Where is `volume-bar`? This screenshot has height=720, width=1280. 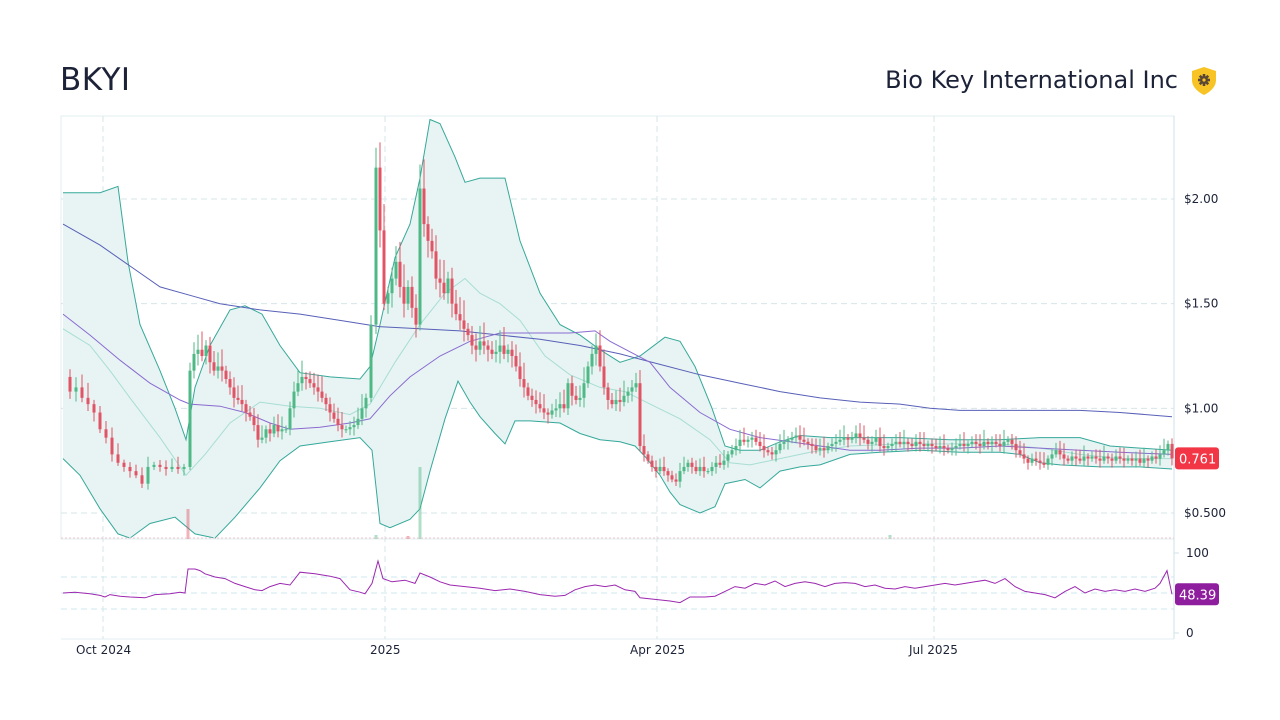
volume-bar is located at coordinates (376, 537).